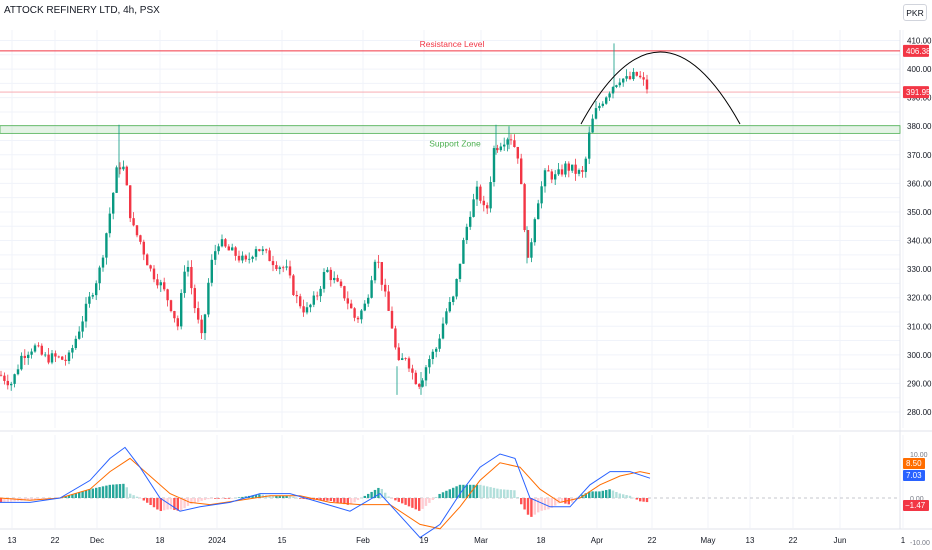 Image resolution: width=932 pixels, height=550 pixels. What do you see at coordinates (915, 505) in the screenshot?
I see `histogram-value-label: −1.47` at bounding box center [915, 505].